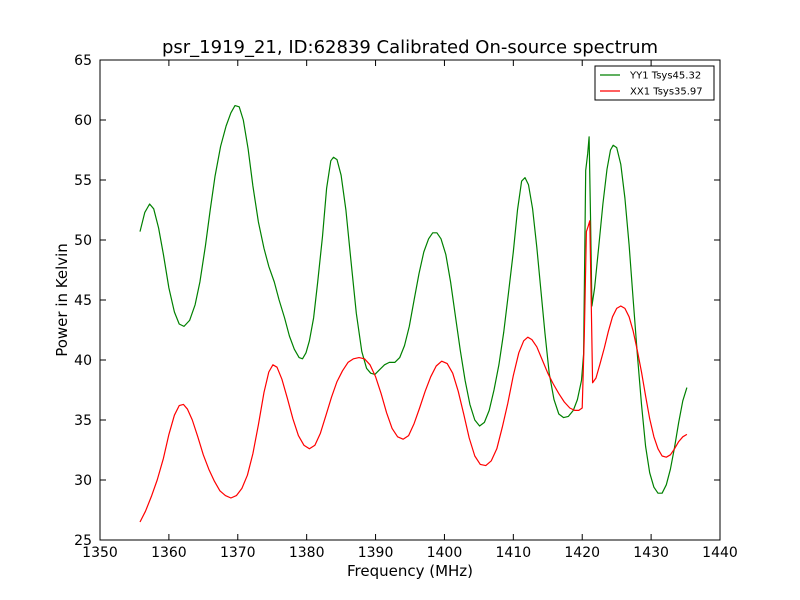 This screenshot has height=600, width=800. I want to click on legend: YY1 Tsys45.32 XX1 Tsys35.97, so click(654, 83).